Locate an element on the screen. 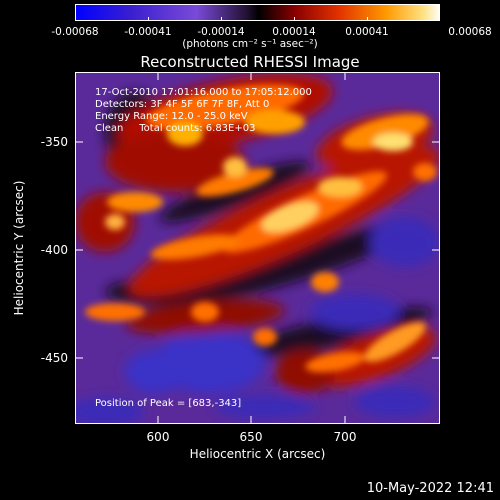 The width and height of the screenshot is (500, 500). detectors-text: Detectors: 3F 4F 5F 6F 7F 8F, Att 0 is located at coordinates (182, 104).